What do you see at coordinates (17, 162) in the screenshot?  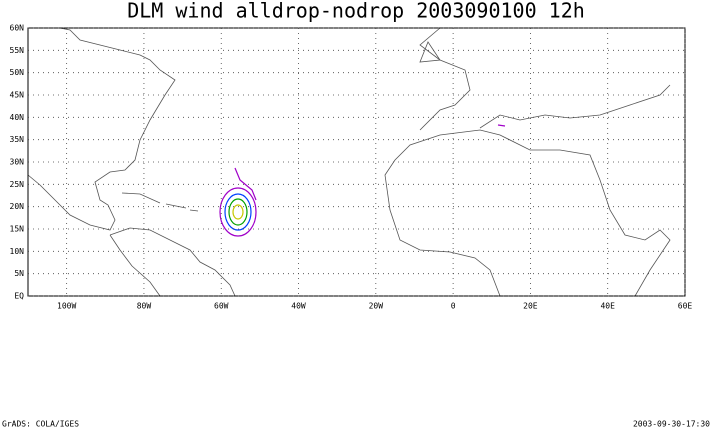 I see `y-tick-label: 30N` at bounding box center [17, 162].